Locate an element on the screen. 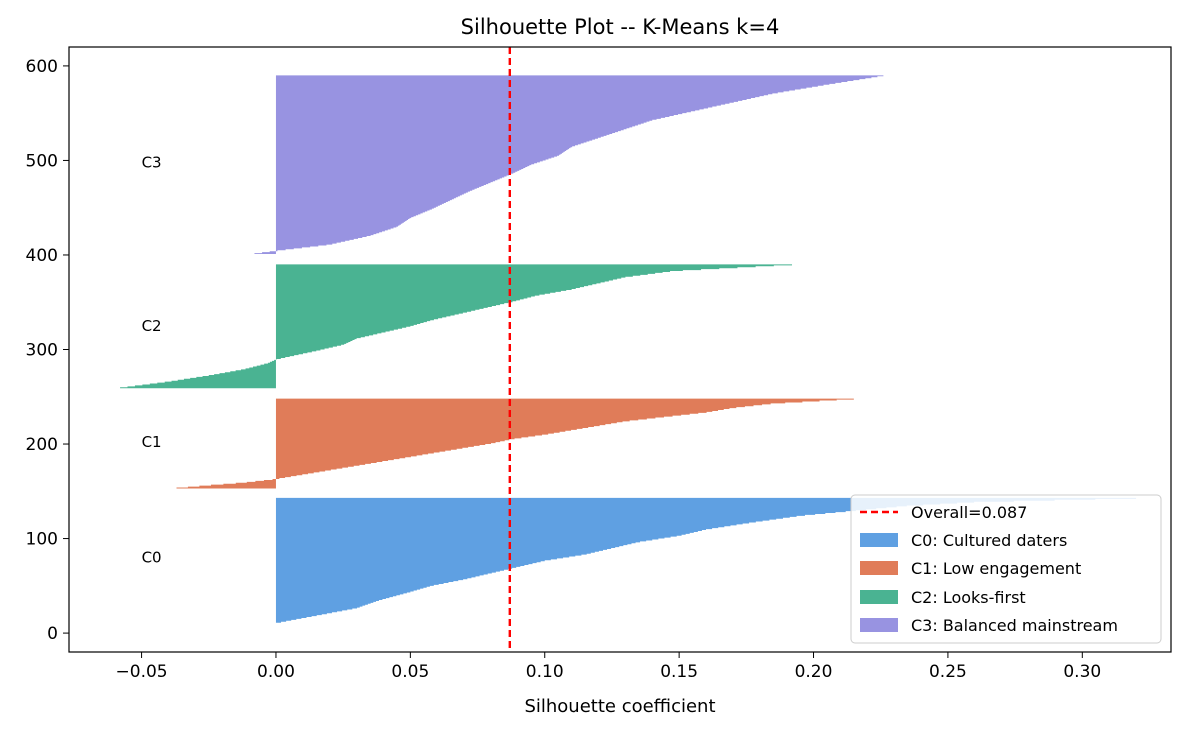 This screenshot has height=731, width=1185. y-tick-label: 300 is located at coordinates (42, 351).